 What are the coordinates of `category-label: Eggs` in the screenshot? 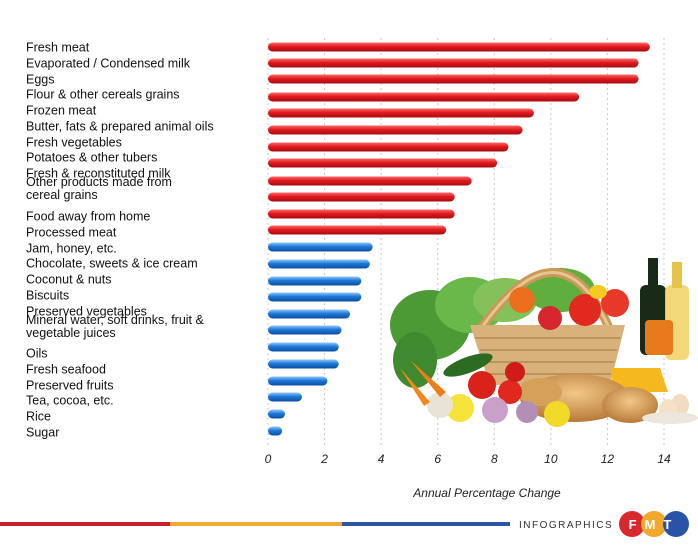 It's located at (40, 80).